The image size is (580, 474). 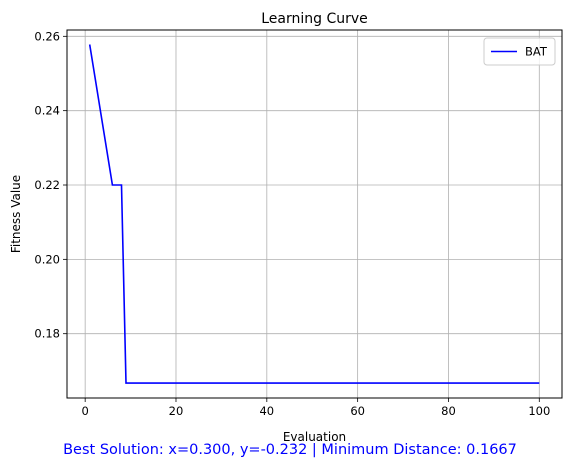 I want to click on legend-box, so click(x=519, y=51).